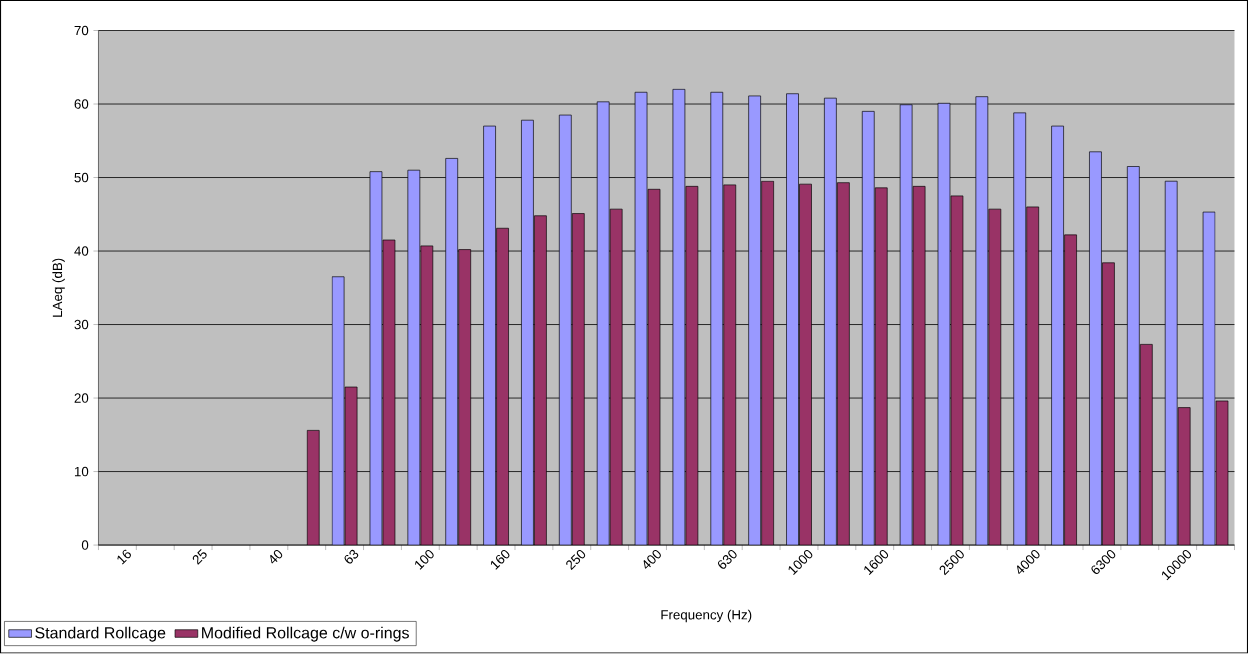 This screenshot has width=1248, height=654. What do you see at coordinates (500, 560) in the screenshot?
I see `x-tick-label: 160` at bounding box center [500, 560].